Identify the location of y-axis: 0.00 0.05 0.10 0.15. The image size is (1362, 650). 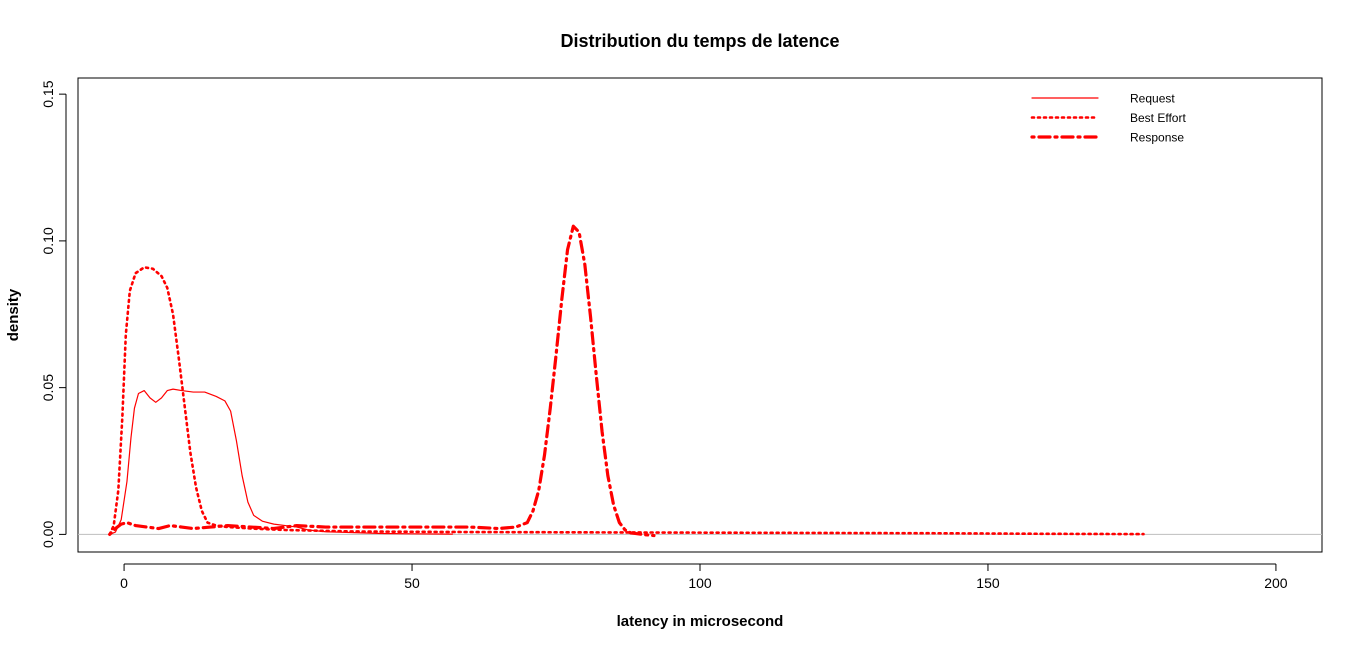
(53, 314).